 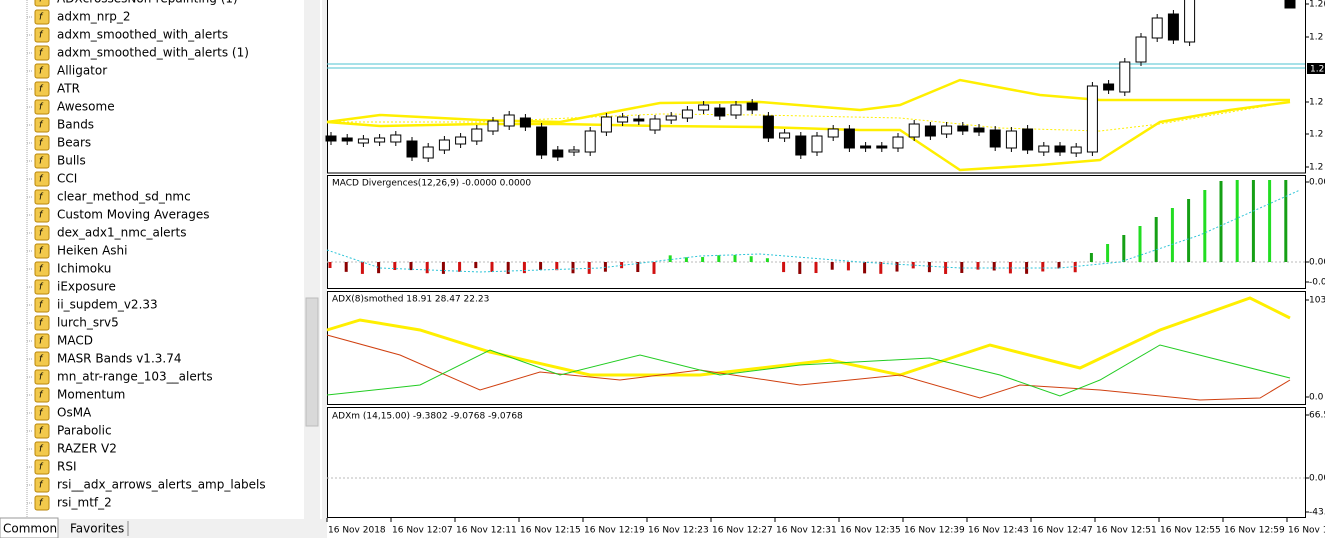 I want to click on indicator-item: Parabolic, so click(x=84, y=431).